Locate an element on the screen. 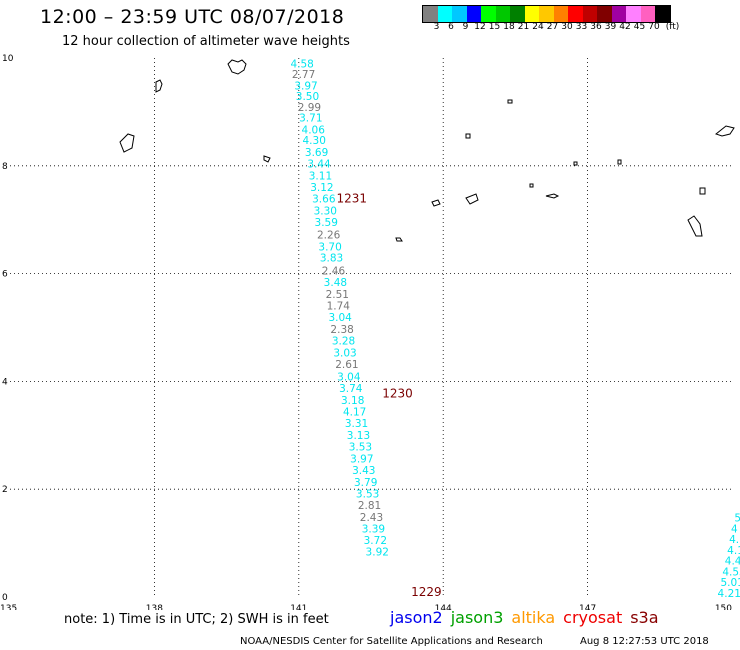 This screenshot has height=650, width=740. legend-entry: jason2 is located at coordinates (416, 617).